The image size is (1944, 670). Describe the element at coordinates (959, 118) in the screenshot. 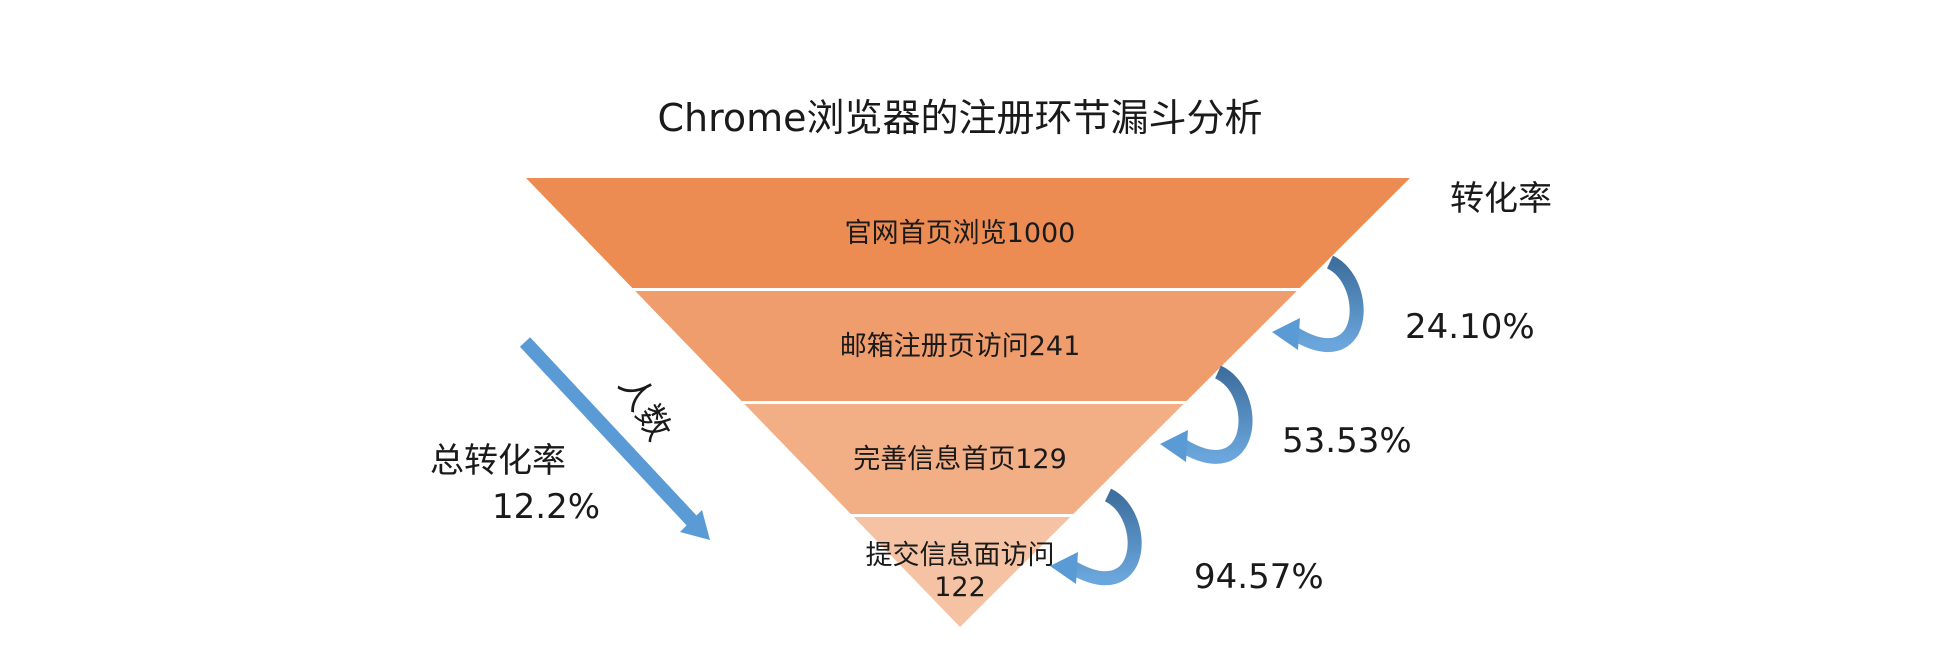

I see `chart-title: Chrome浏览器的注册环节漏斗分析` at that location.